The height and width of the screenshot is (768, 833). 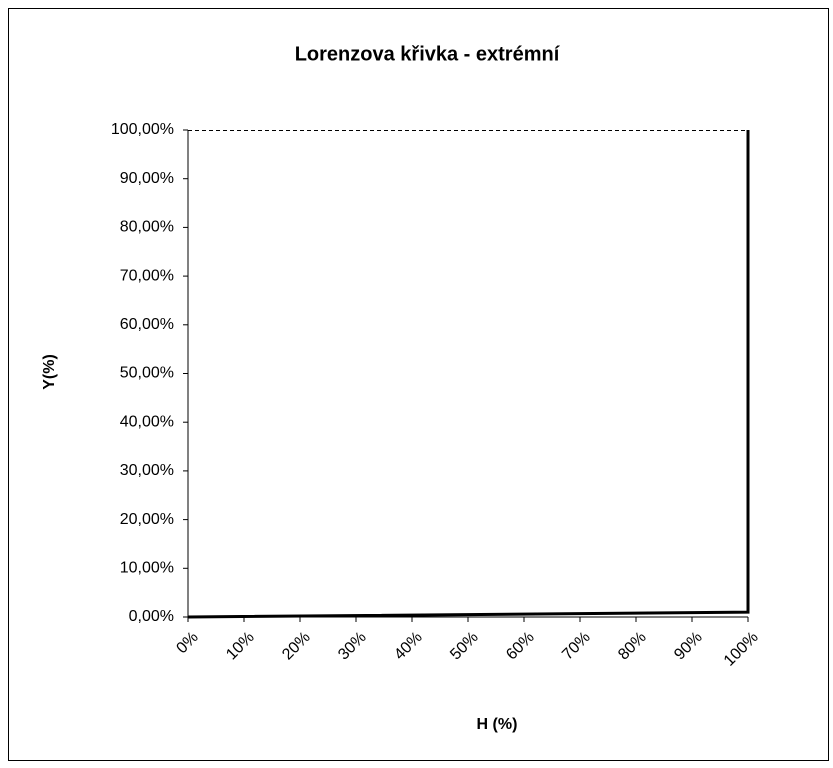 I want to click on y-tick-label: 20,00%, so click(x=147, y=519).